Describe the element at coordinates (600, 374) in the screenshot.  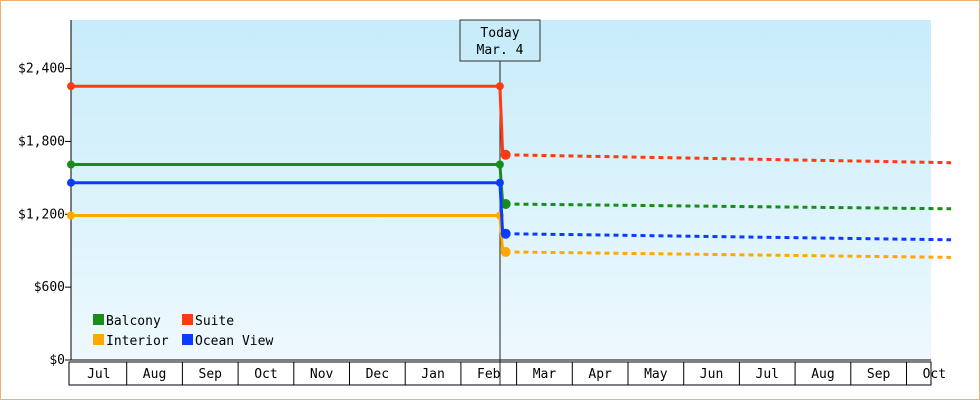
I see `x-tick-label: Apr` at that location.